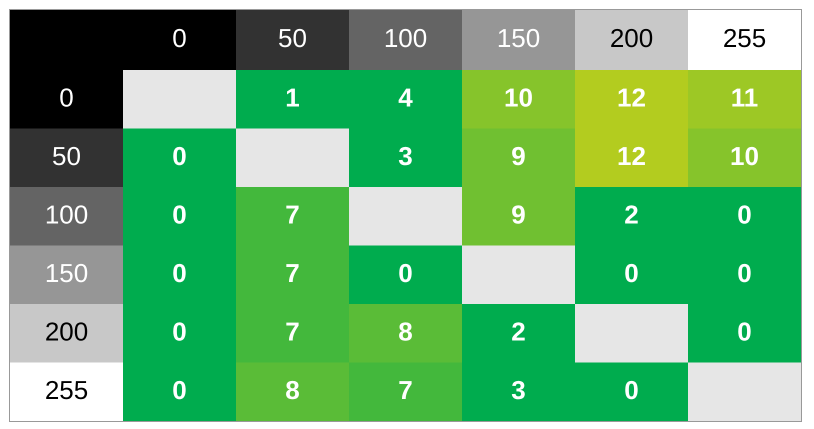  I want to click on data-label: 1, so click(292, 97).